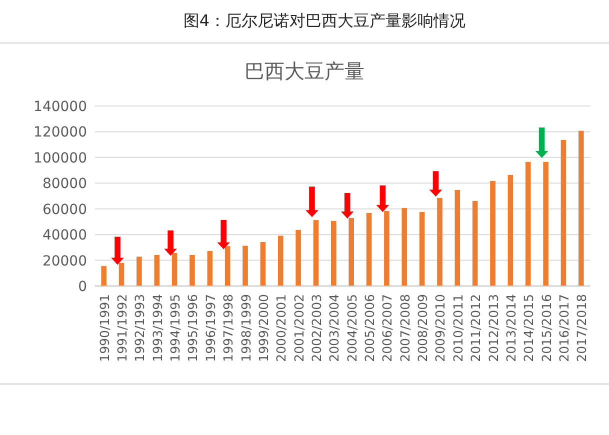  Describe the element at coordinates (440, 328) in the screenshot. I see `x-tick-label: 2009/2010` at that location.